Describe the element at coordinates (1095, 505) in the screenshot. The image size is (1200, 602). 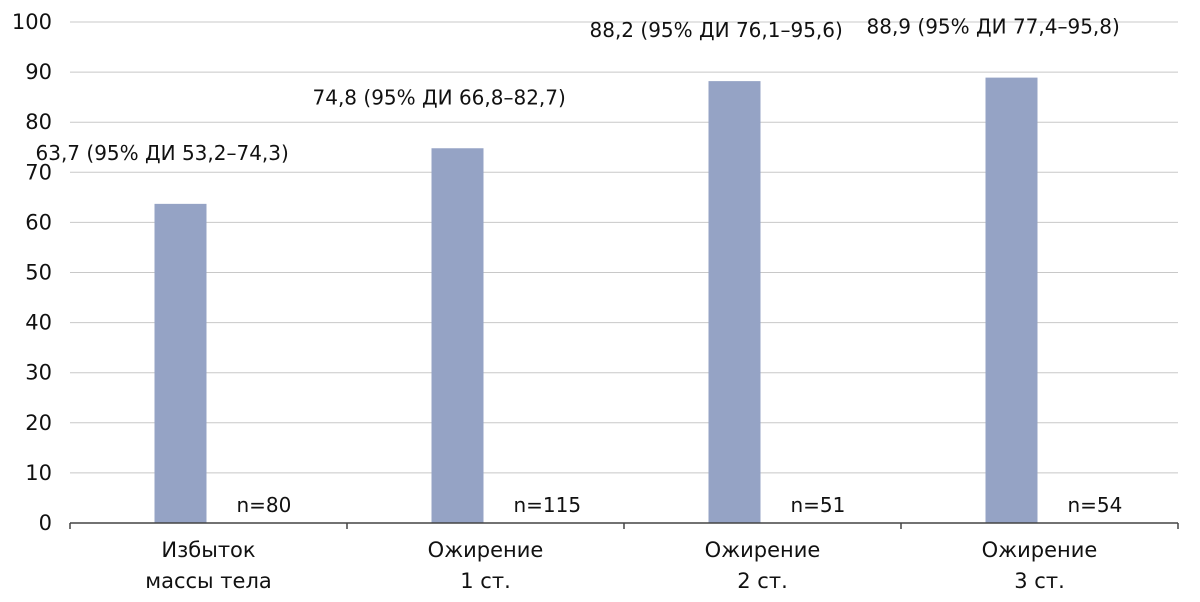
I see `n-label: n=54` at that location.